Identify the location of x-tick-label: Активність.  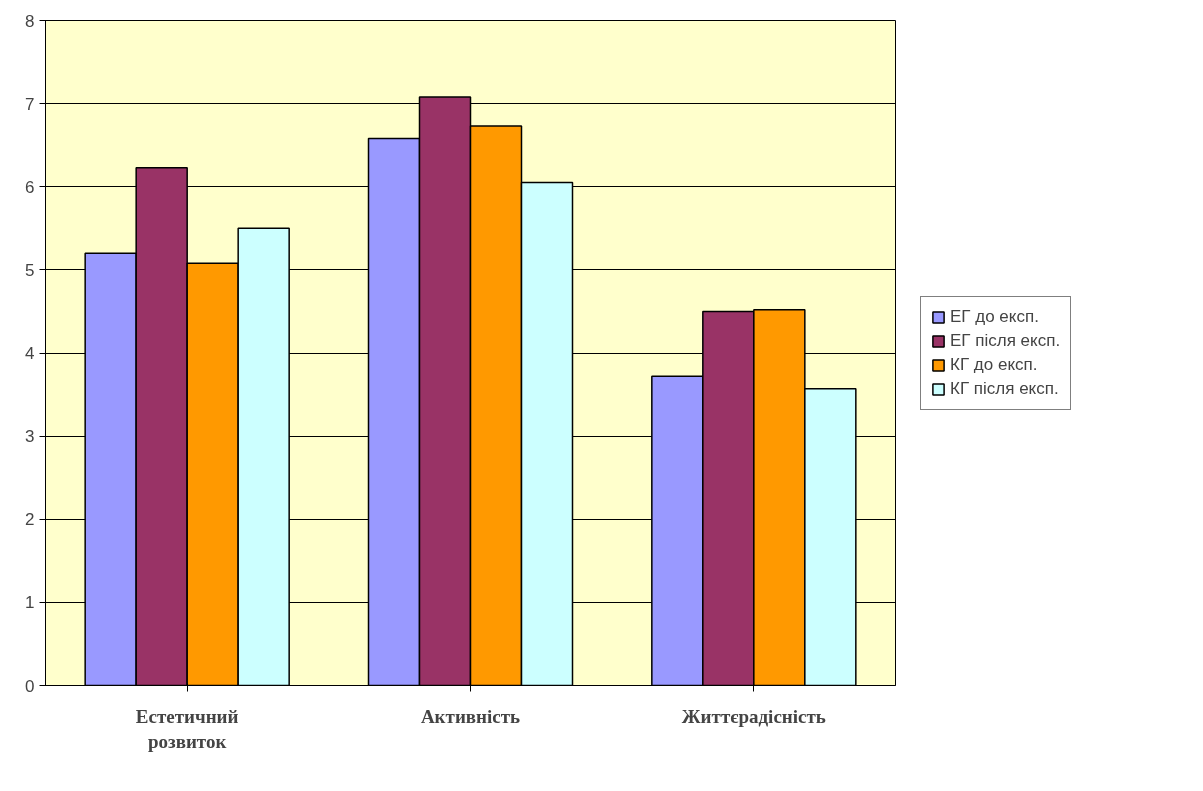
(470, 716).